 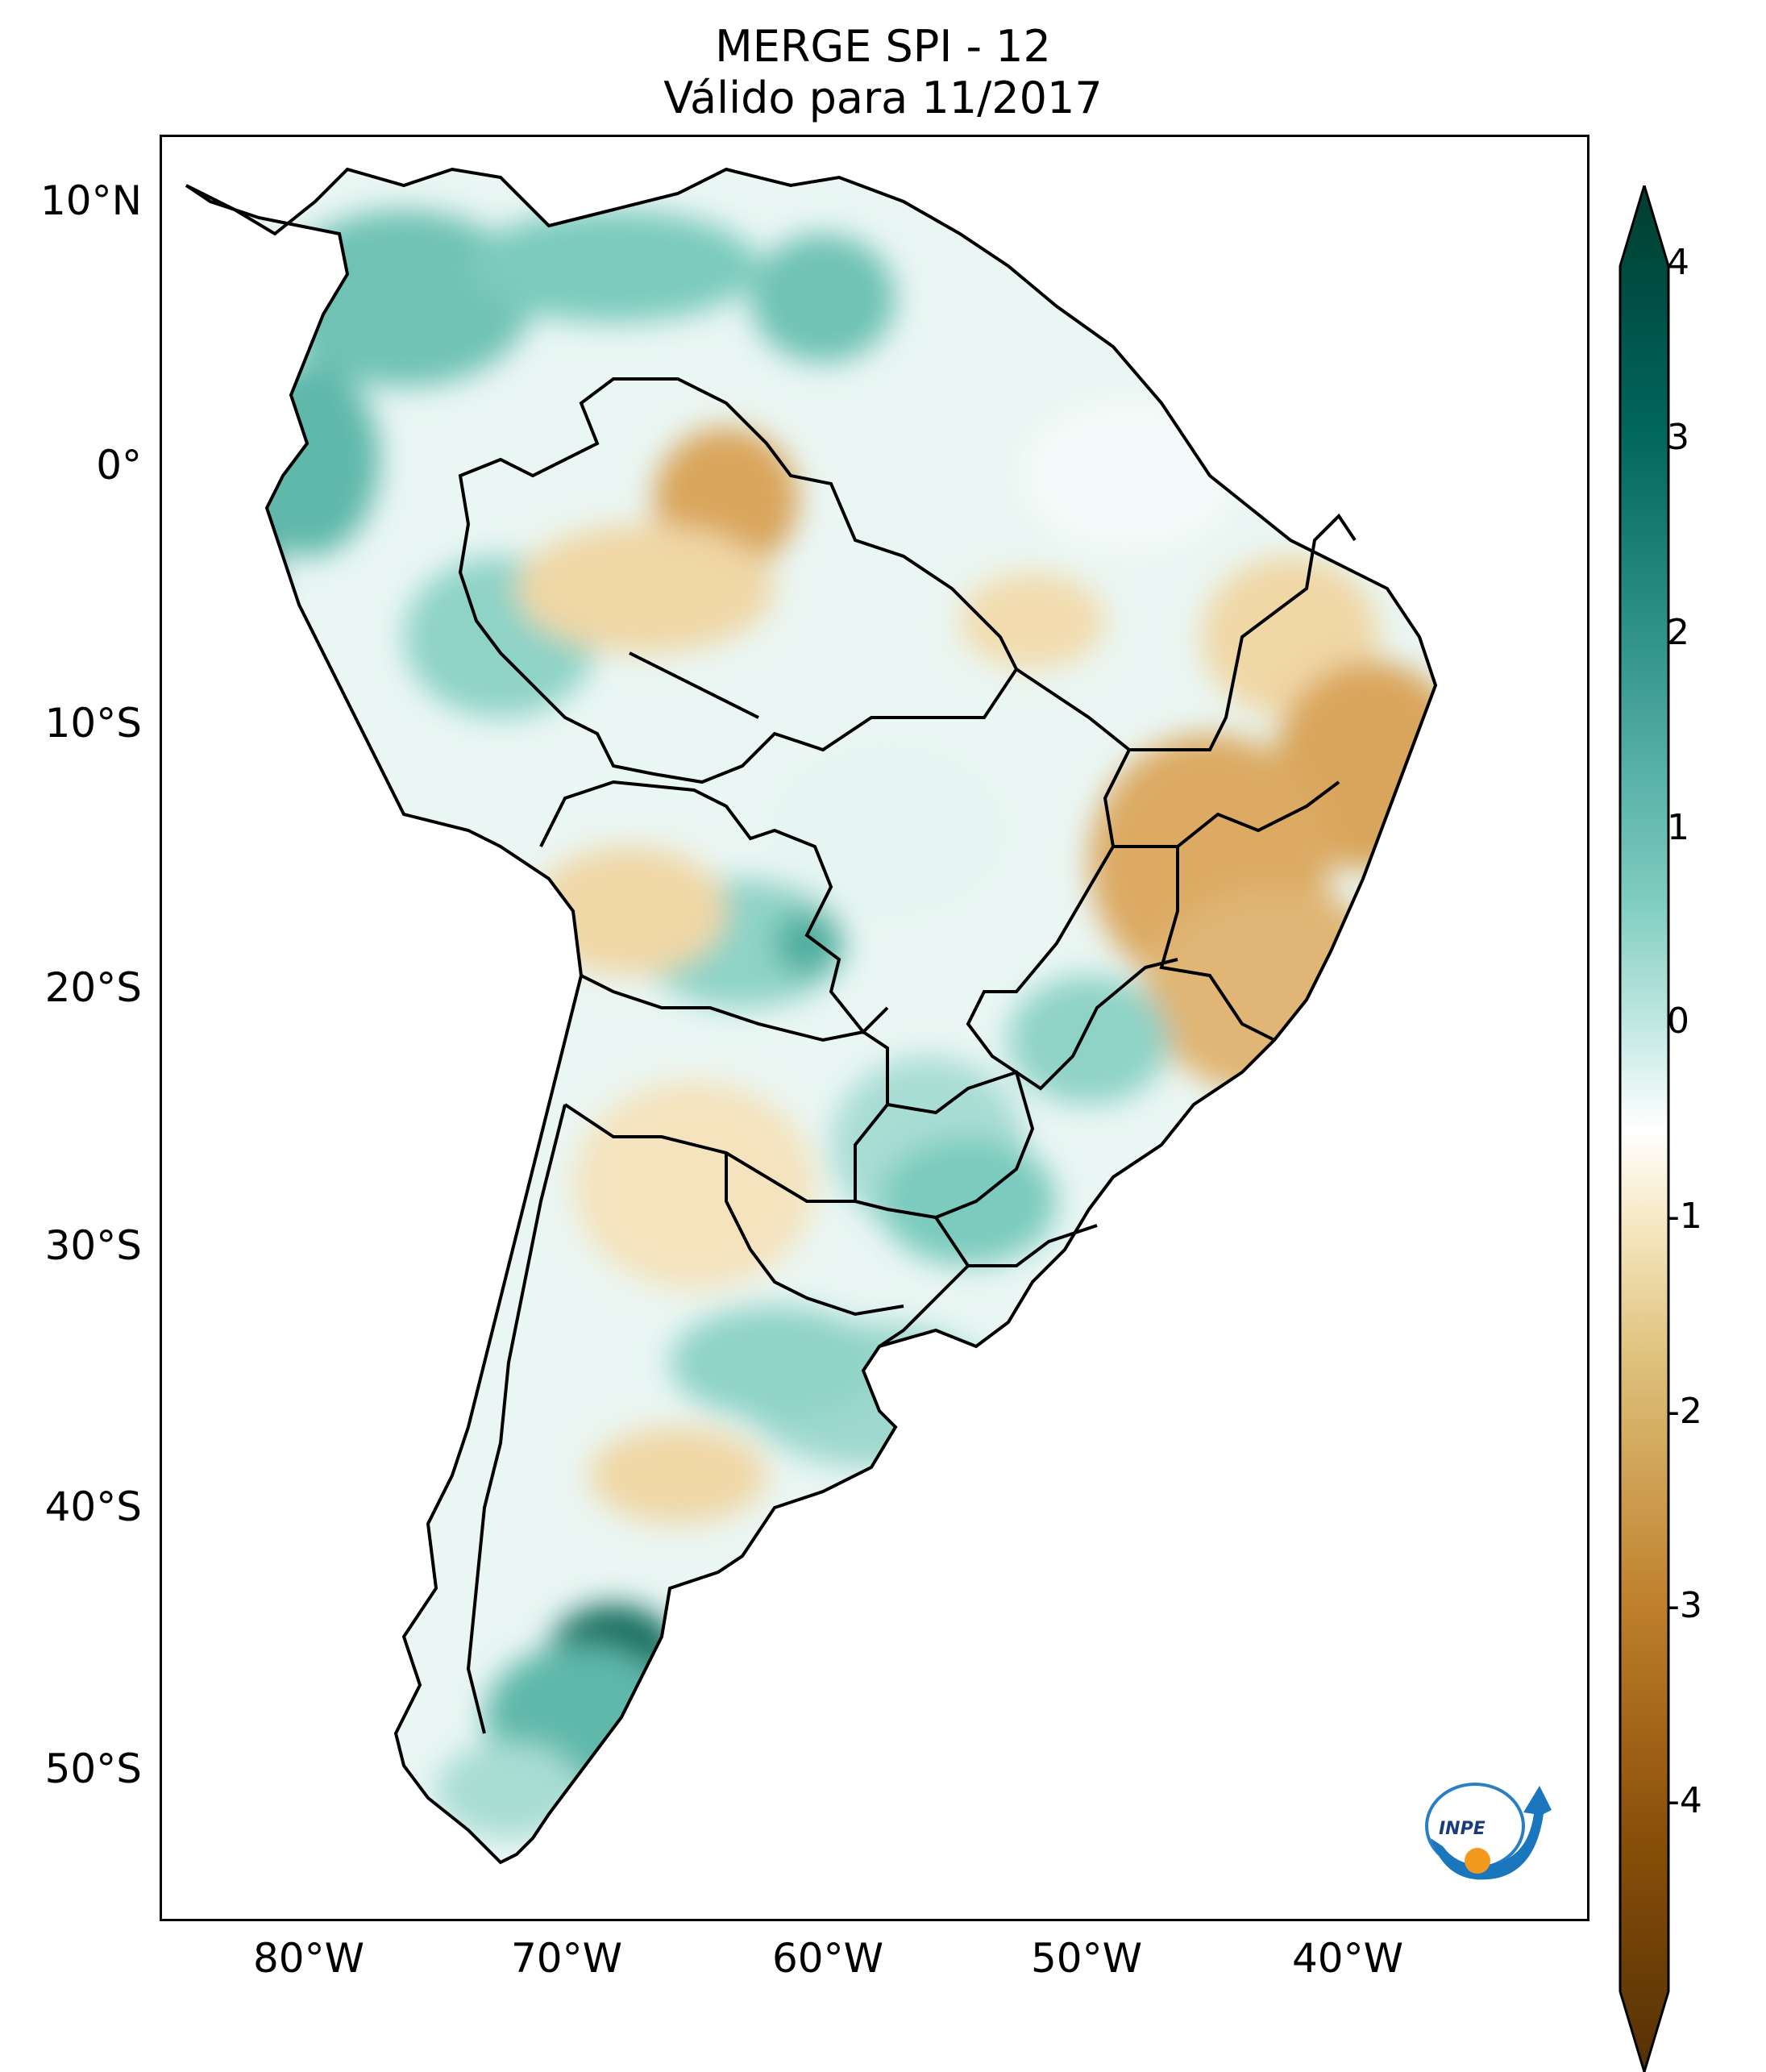 I want to click on lat-label-50s: 50°S, so click(x=93, y=1768).